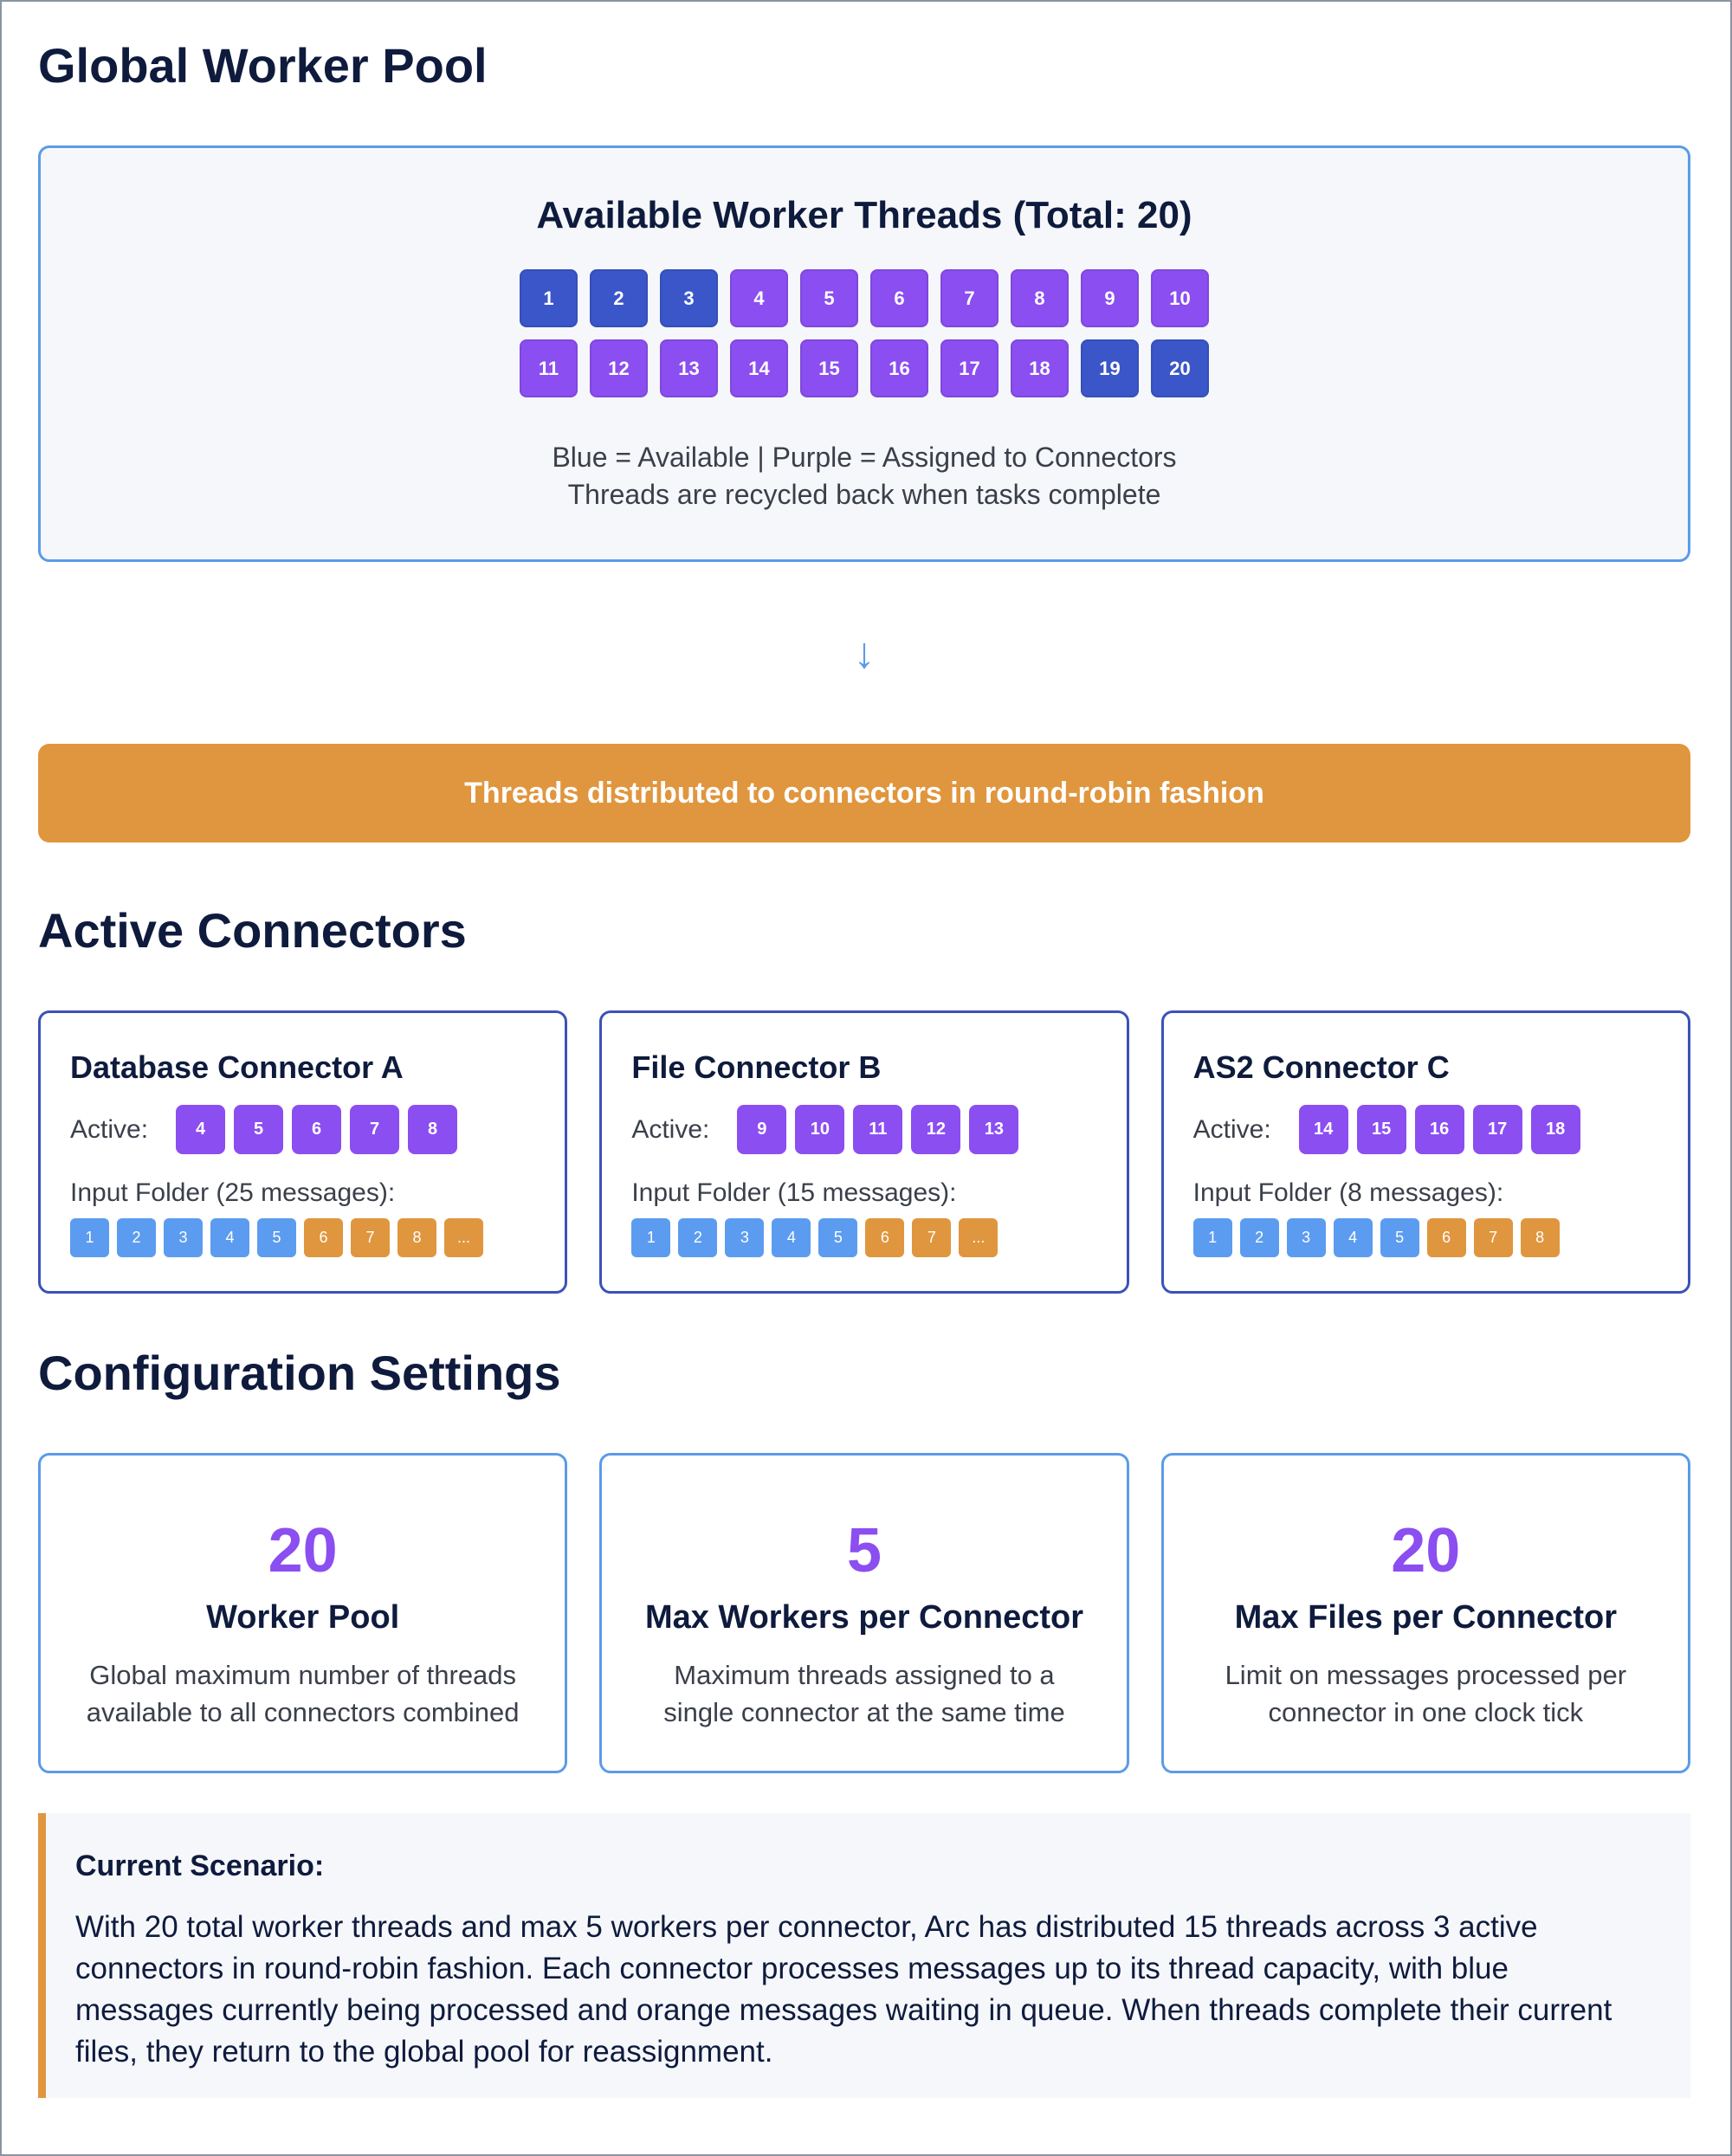 Image resolution: width=1732 pixels, height=2156 pixels. I want to click on active-row: Active: 14 15 16 17 18, so click(1425, 1129).